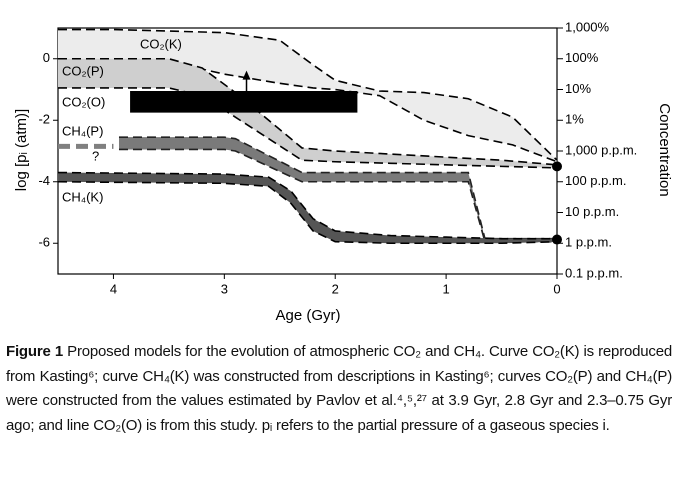 The image size is (680, 494). Describe the element at coordinates (246, 75) in the screenshot. I see `arrow-head` at that location.